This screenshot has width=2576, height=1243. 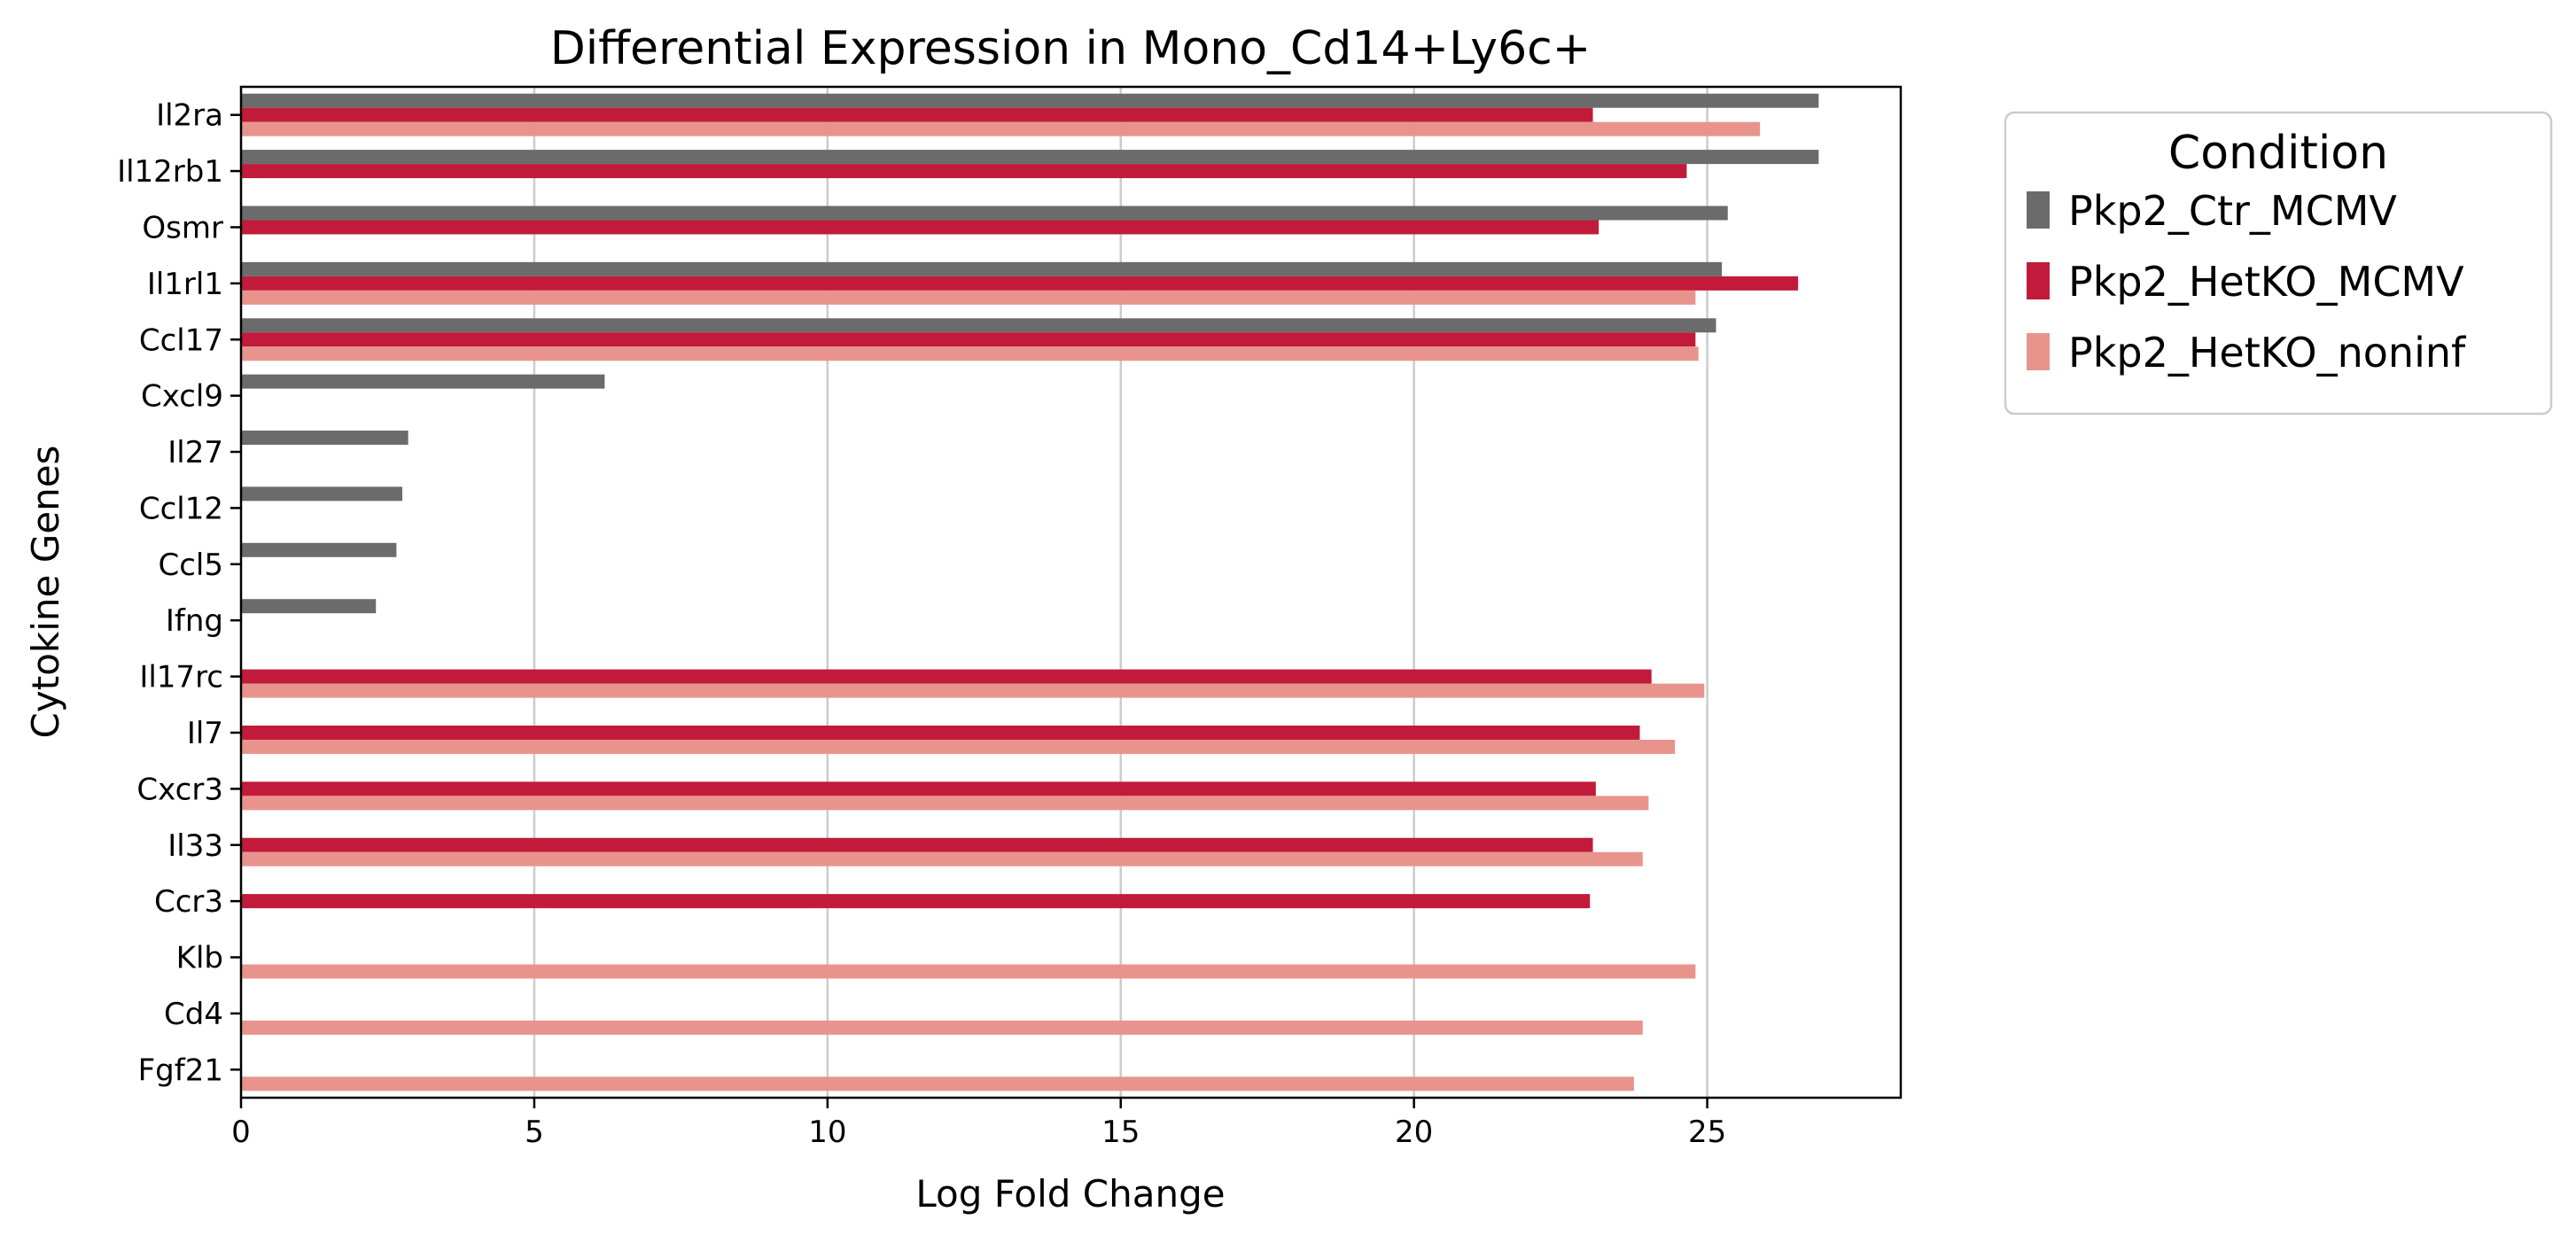 I want to click on bar-pkp2-hetko-noninf-fgf21, so click(x=937, y=1084).